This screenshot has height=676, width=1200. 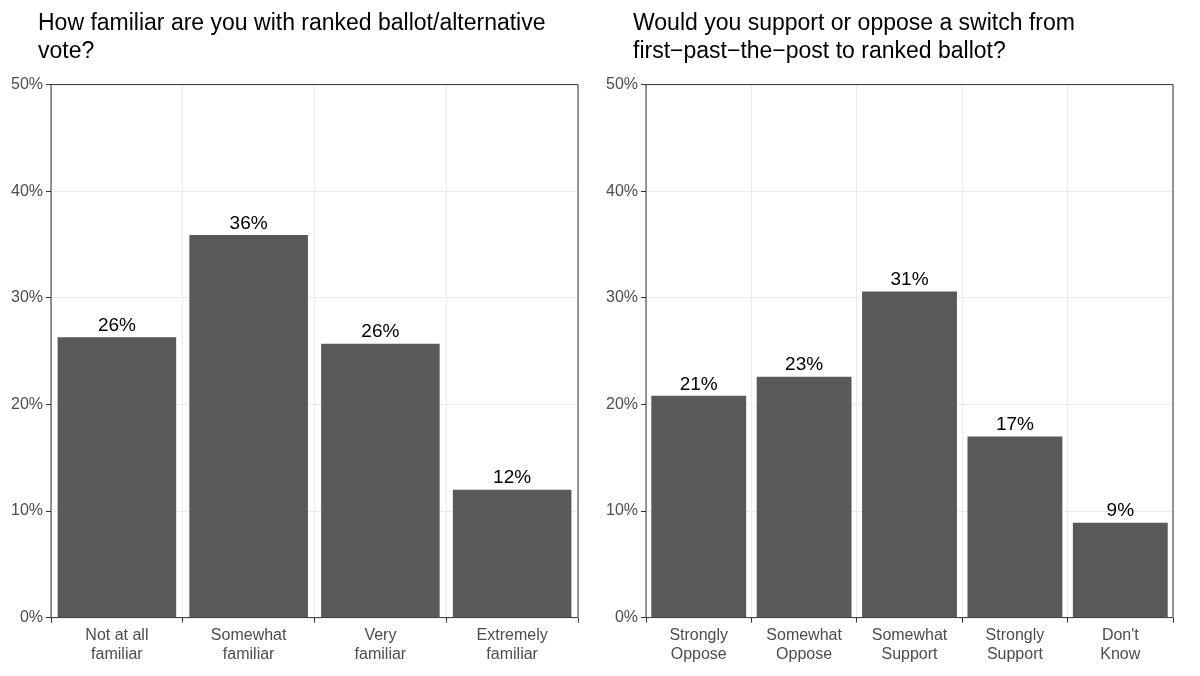 What do you see at coordinates (512, 643) in the screenshot?
I see `x-tick-label: Extremely familiar` at bounding box center [512, 643].